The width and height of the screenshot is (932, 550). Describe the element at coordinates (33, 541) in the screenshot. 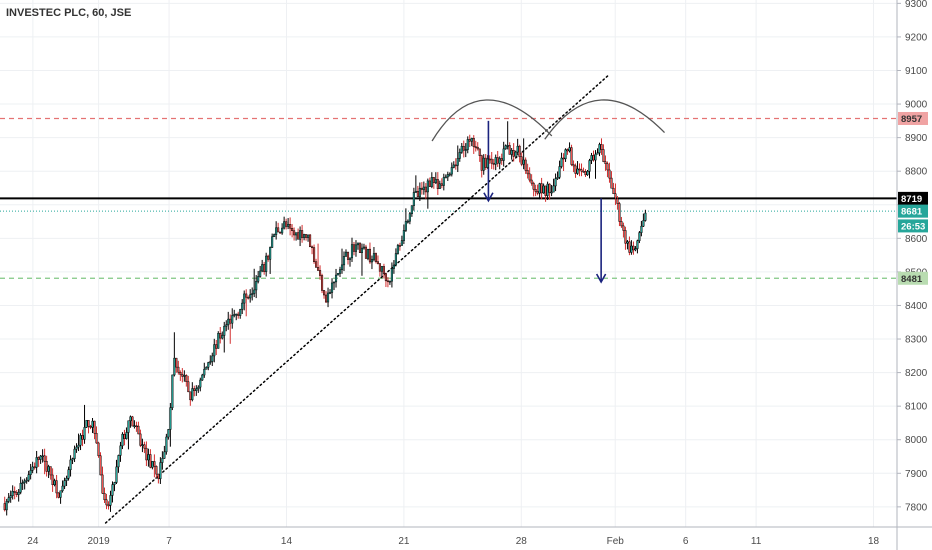

I see `x-tick-label: 24` at that location.